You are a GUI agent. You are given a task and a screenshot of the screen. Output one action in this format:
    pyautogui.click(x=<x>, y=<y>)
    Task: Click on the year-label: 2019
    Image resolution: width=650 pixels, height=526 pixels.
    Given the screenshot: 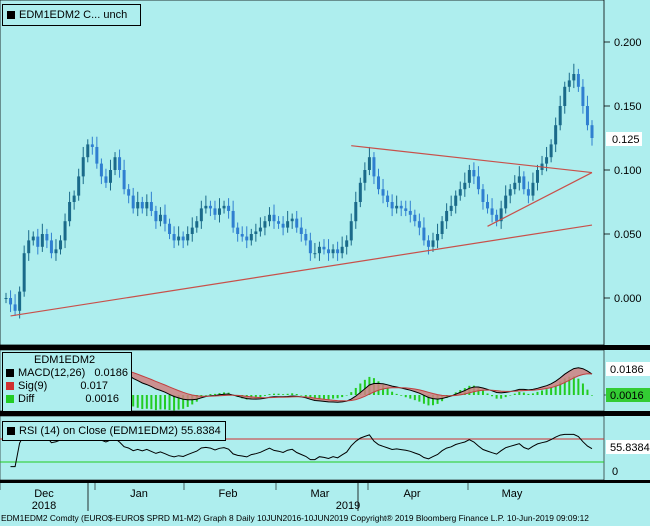 What is the action you would take?
    pyautogui.click(x=348, y=506)
    